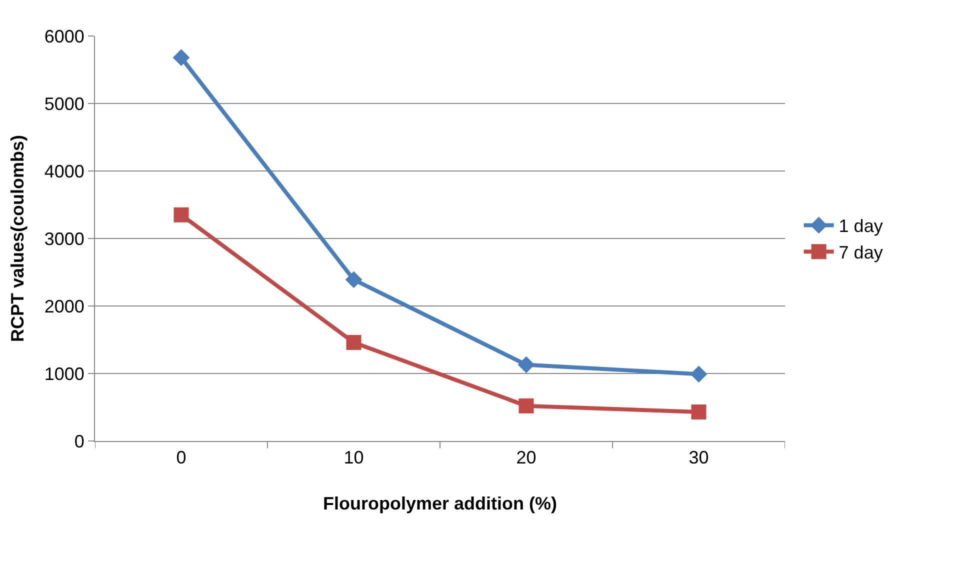  What do you see at coordinates (64, 104) in the screenshot?
I see `y-tick-label: 5000` at bounding box center [64, 104].